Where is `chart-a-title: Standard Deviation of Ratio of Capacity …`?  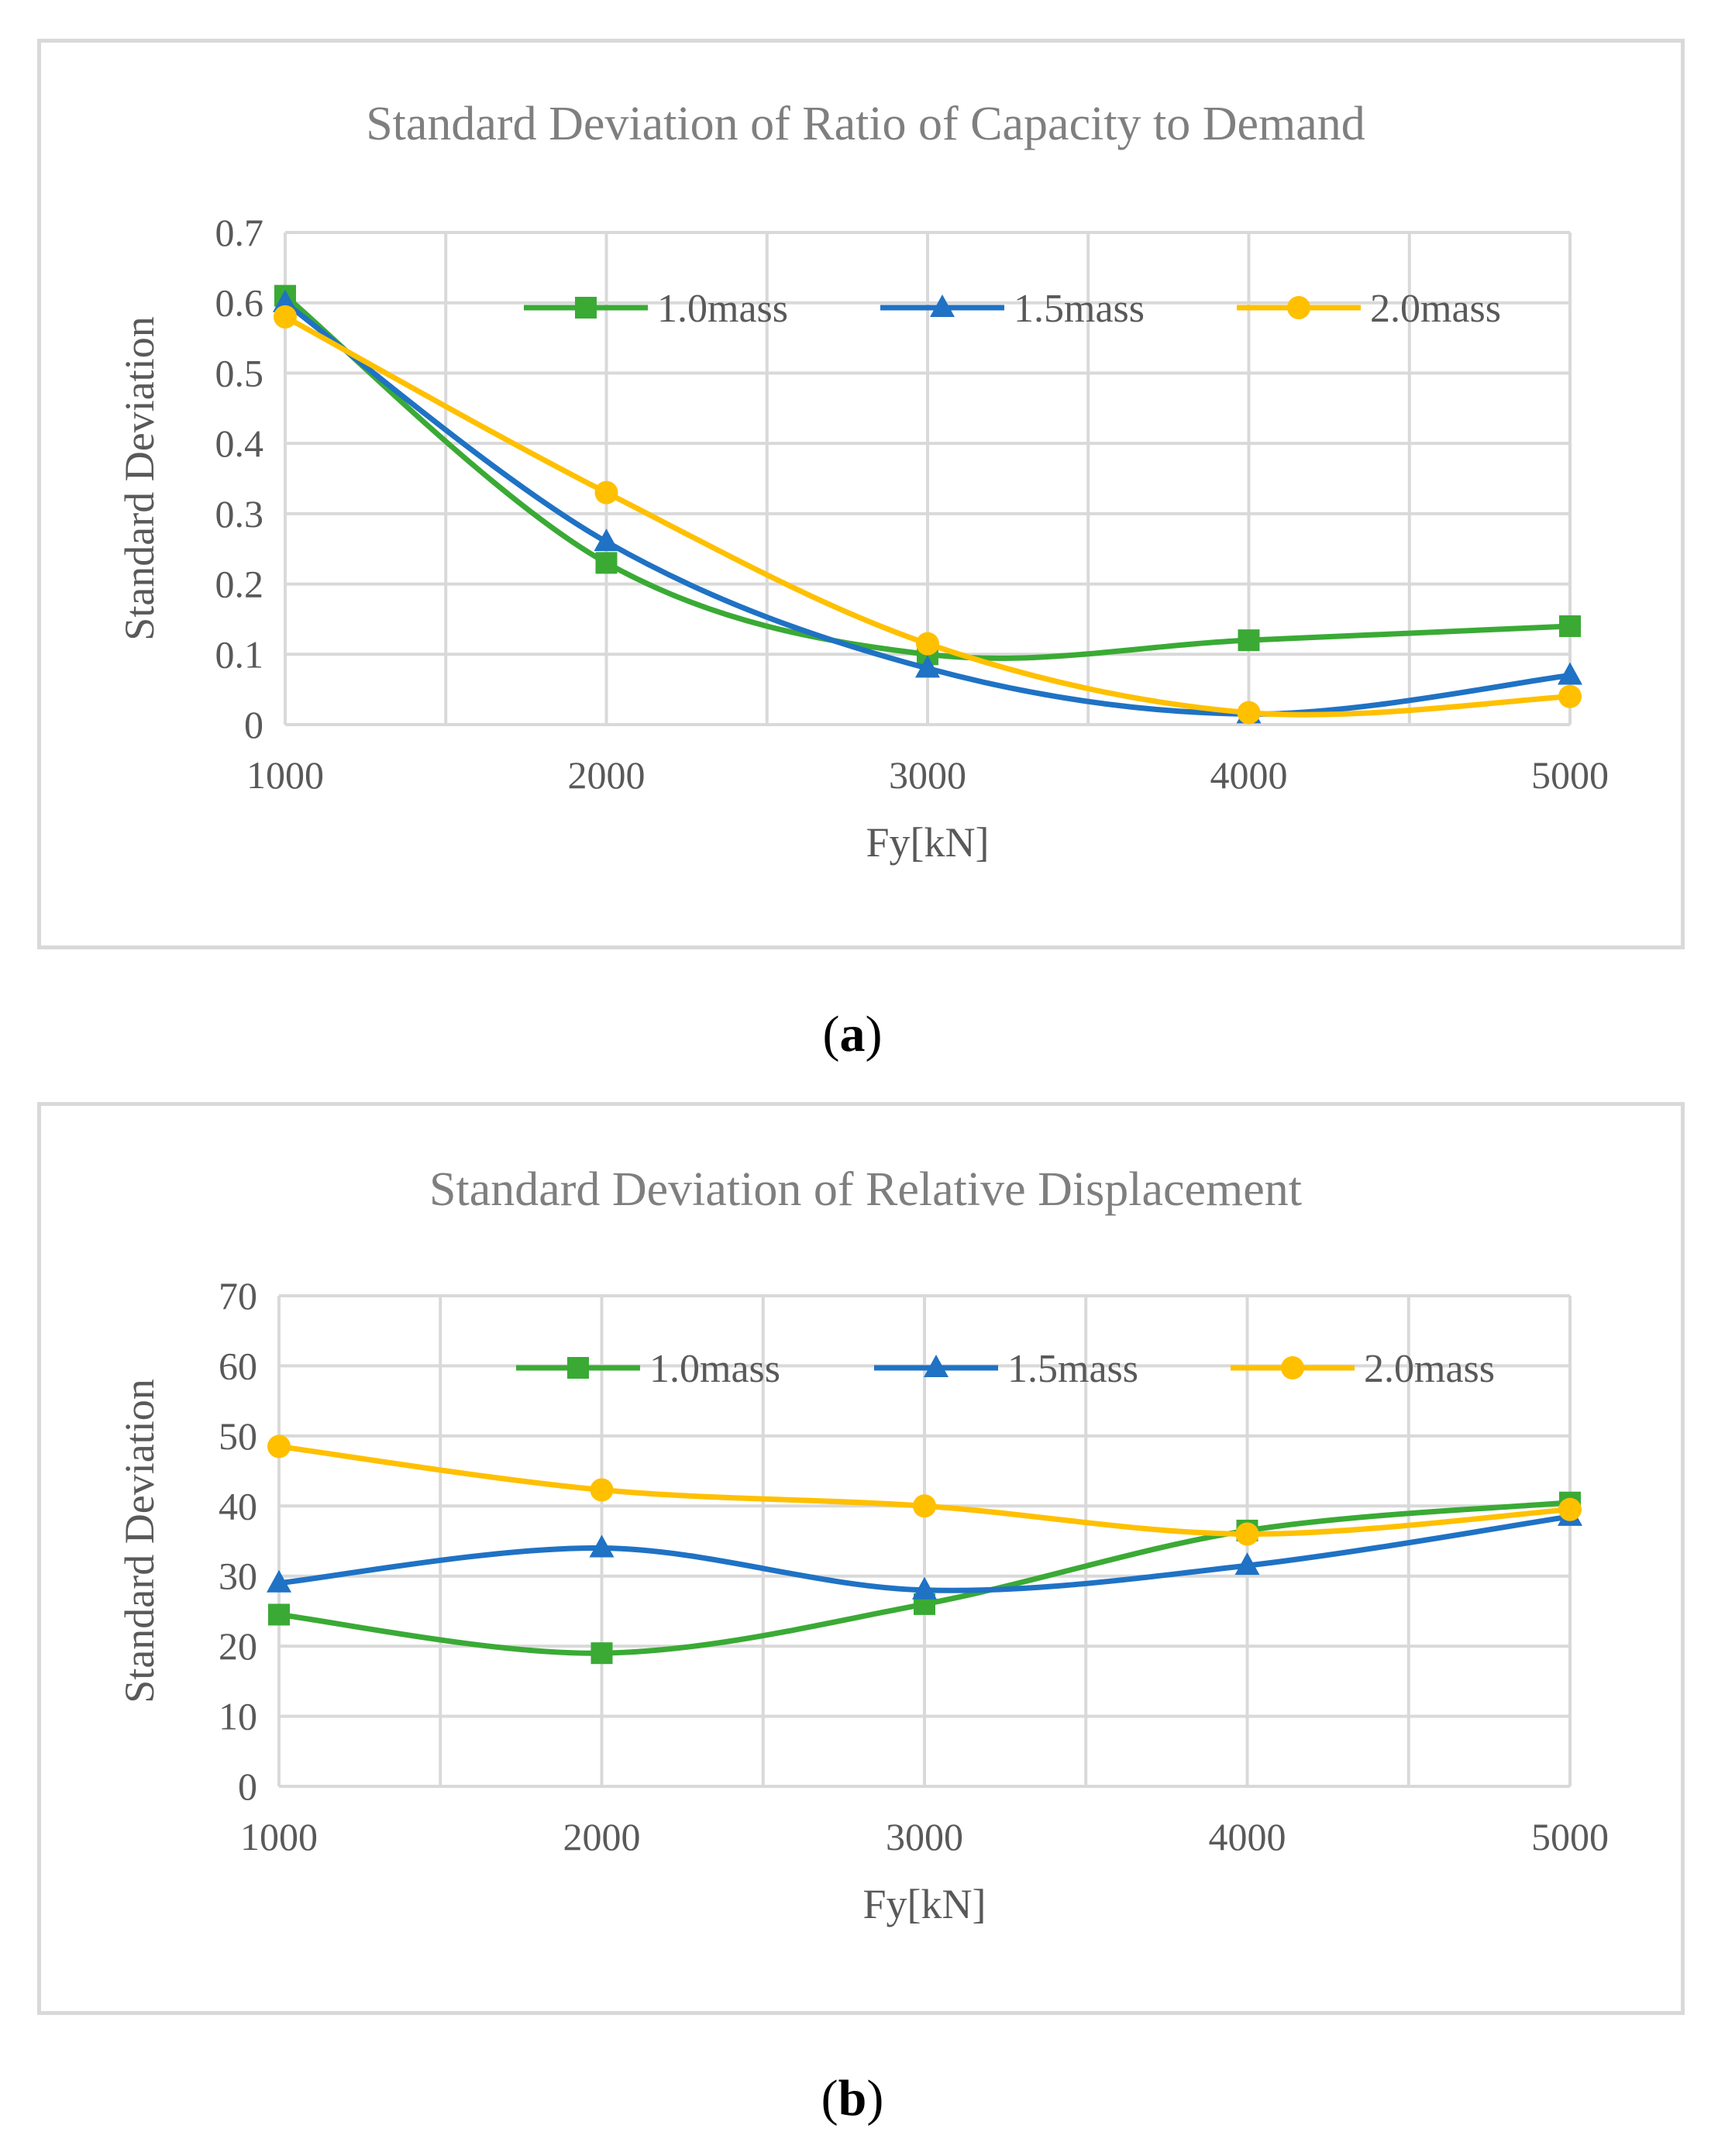
chart-a-title: Standard Deviation of Ratio of Capacity … is located at coordinates (865, 124).